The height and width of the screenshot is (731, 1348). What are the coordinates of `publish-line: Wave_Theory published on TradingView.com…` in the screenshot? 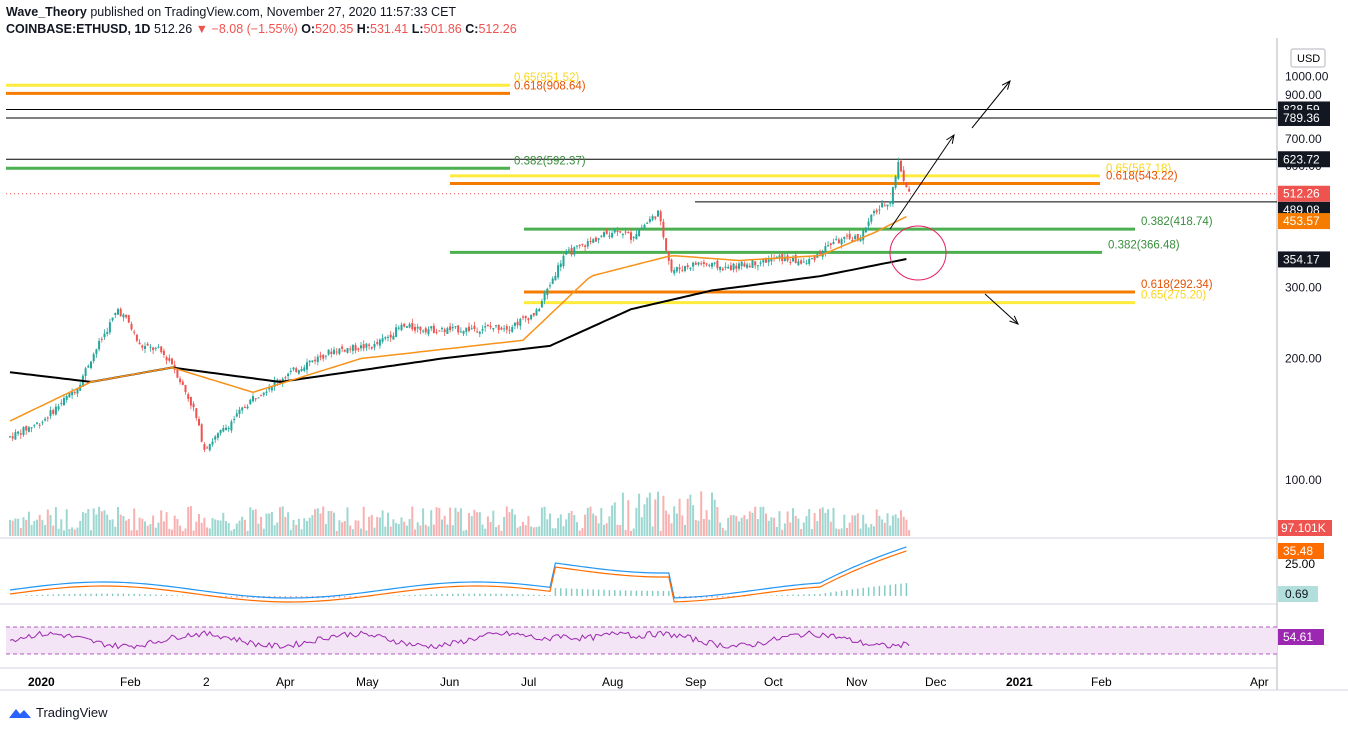 It's located at (261, 12).